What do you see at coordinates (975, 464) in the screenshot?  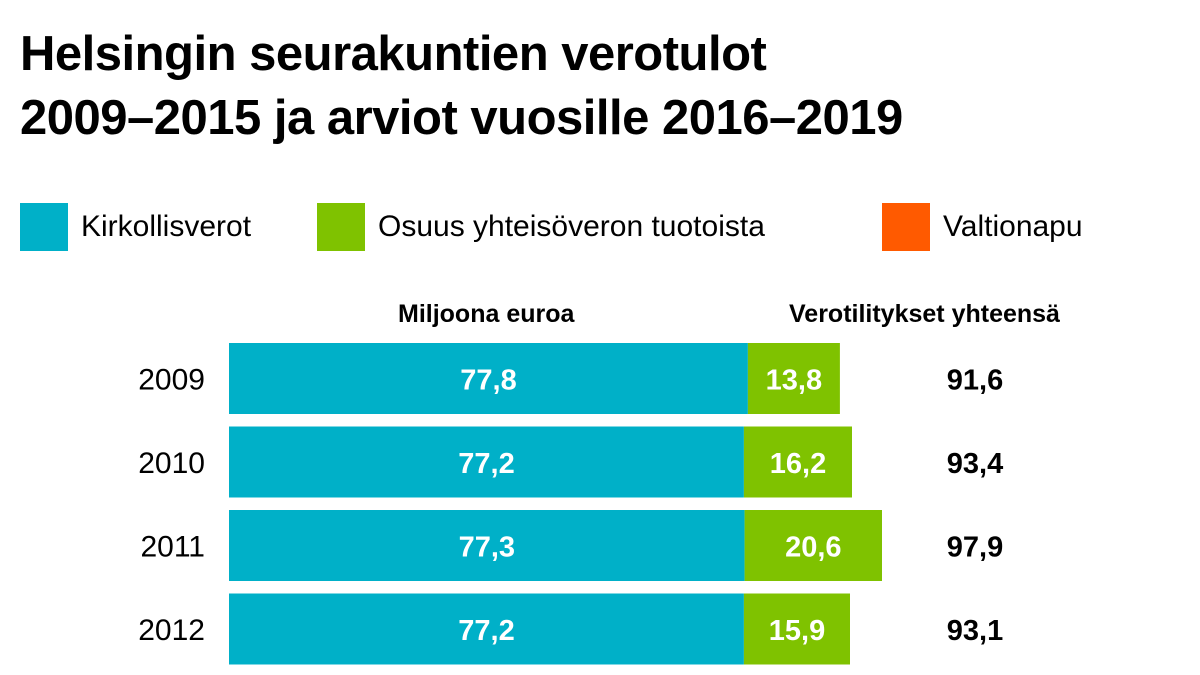 I see `total-label-2010: 93,4` at bounding box center [975, 464].